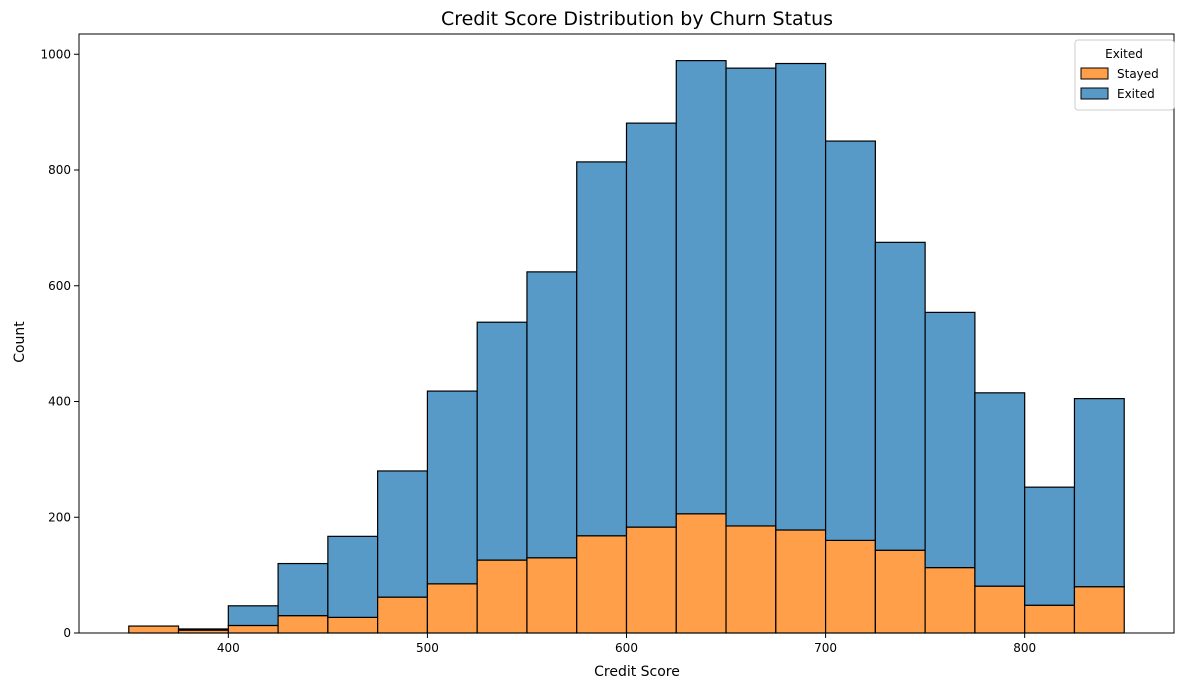 This screenshot has height=690, width=1189. Describe the element at coordinates (1138, 74) in the screenshot. I see `legend-label-stayed: Stayed` at that location.